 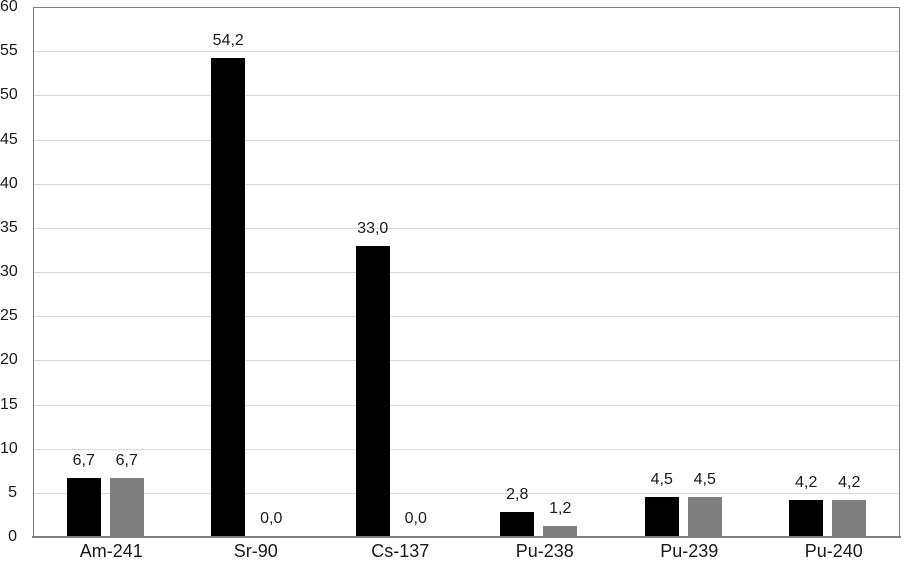 I want to click on y-tick-label: 55, so click(x=9, y=51).